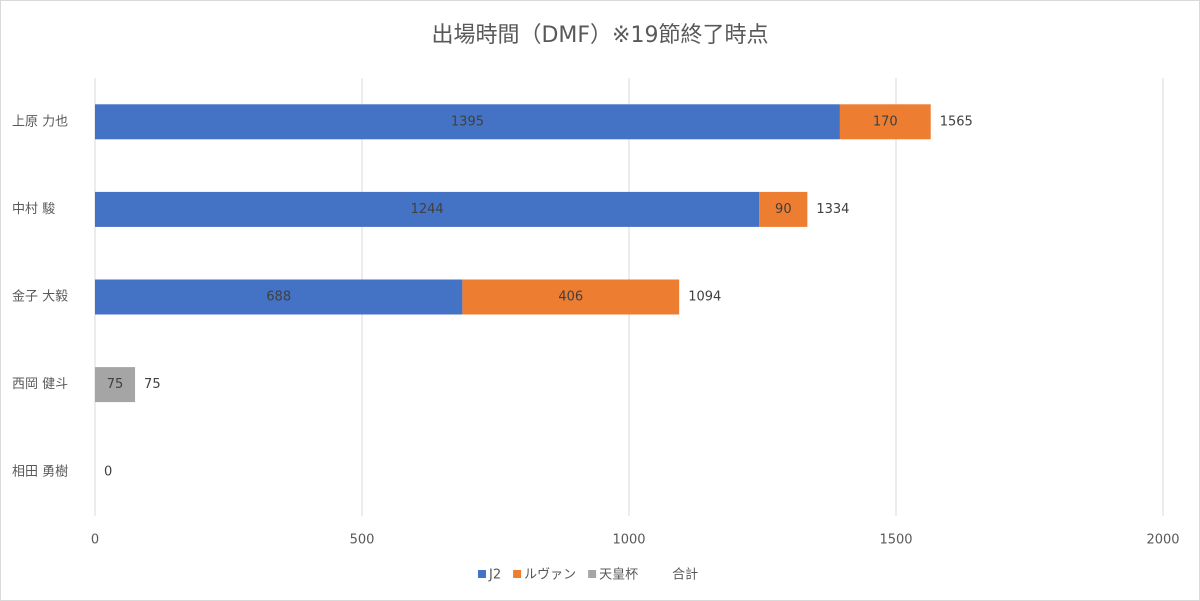  I want to click on data-label: 75, so click(115, 384).